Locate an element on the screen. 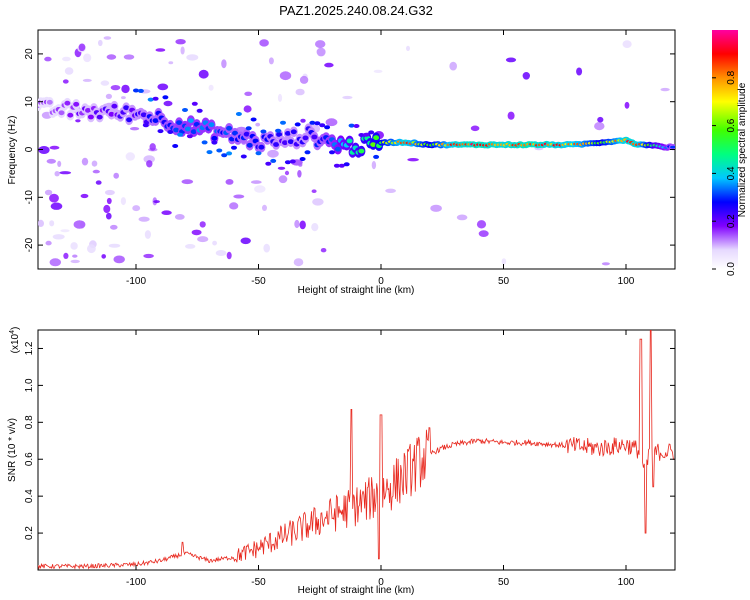 This screenshot has height=600, width=750. spectrogram-x-label: Height of straight line (km) is located at coordinates (356, 290).